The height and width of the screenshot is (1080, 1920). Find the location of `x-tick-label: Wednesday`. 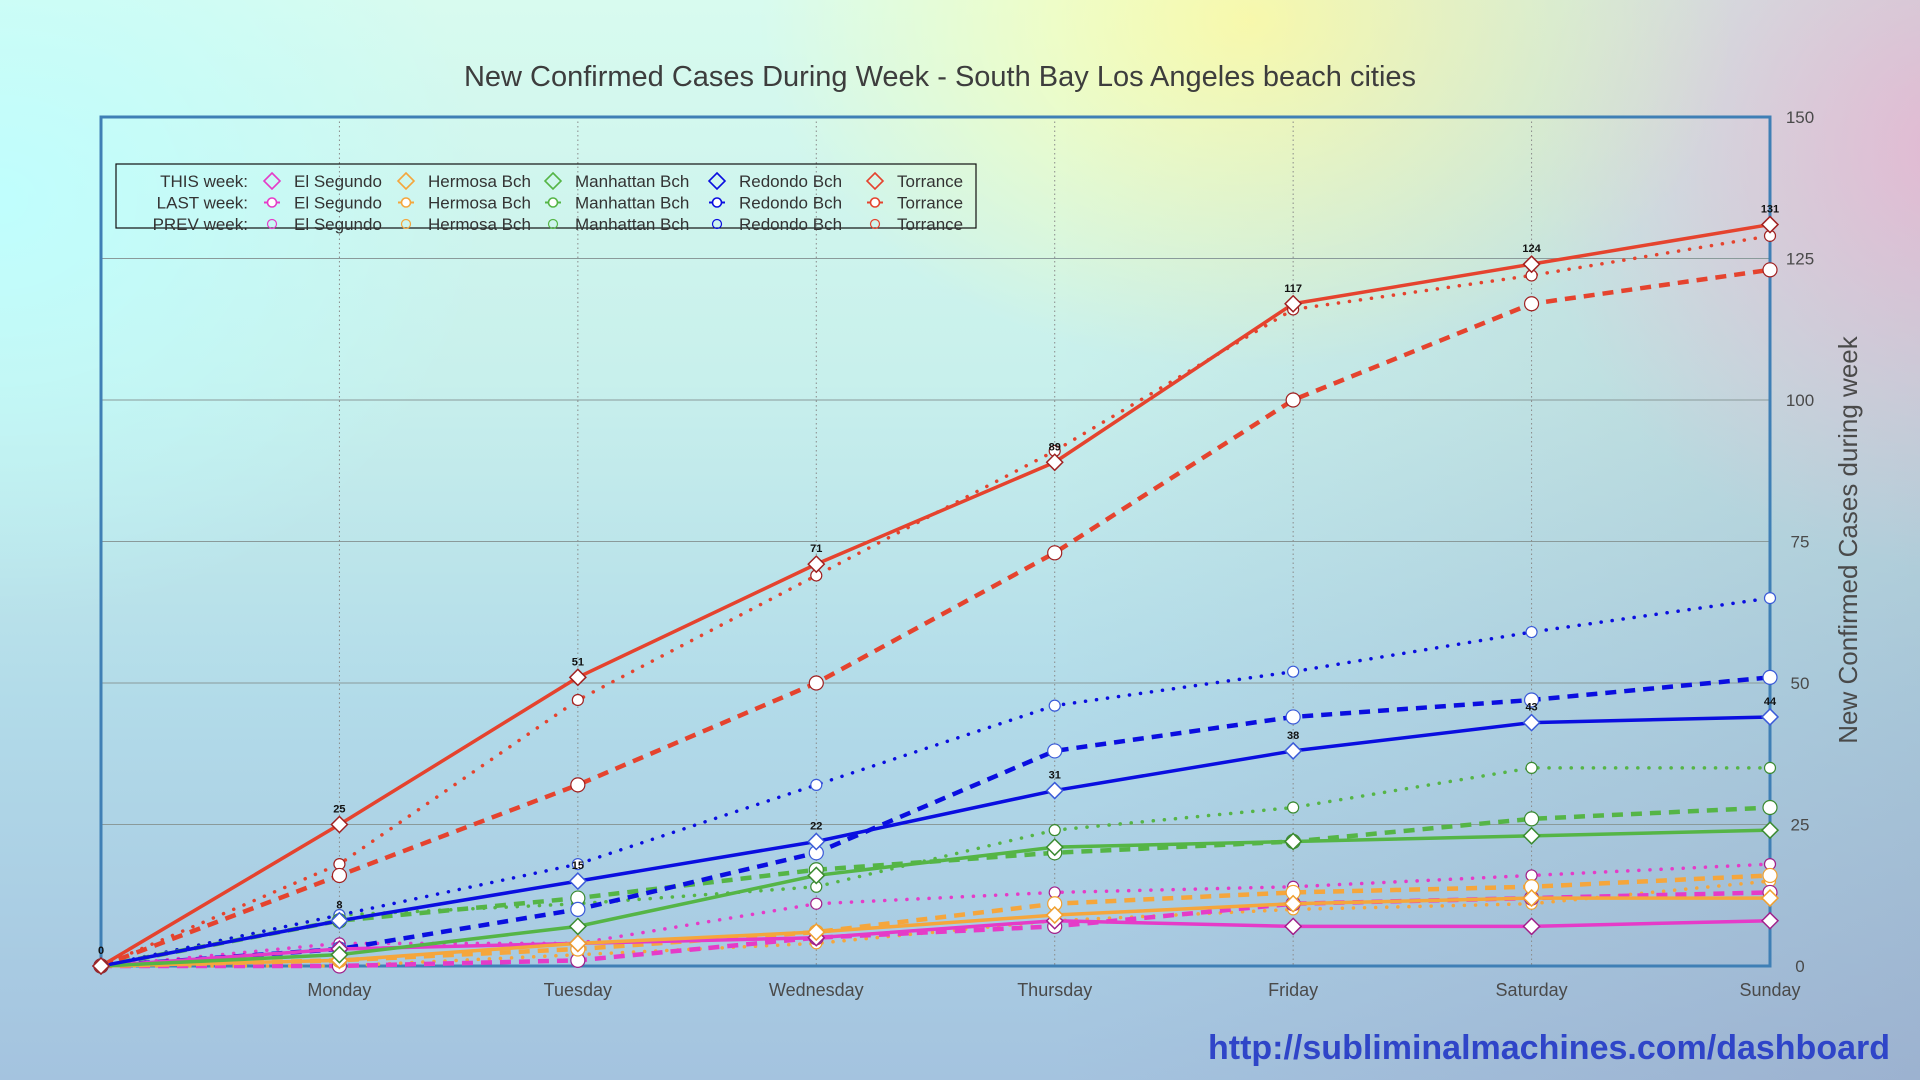

x-tick-label: Wednesday is located at coordinates (816, 990).